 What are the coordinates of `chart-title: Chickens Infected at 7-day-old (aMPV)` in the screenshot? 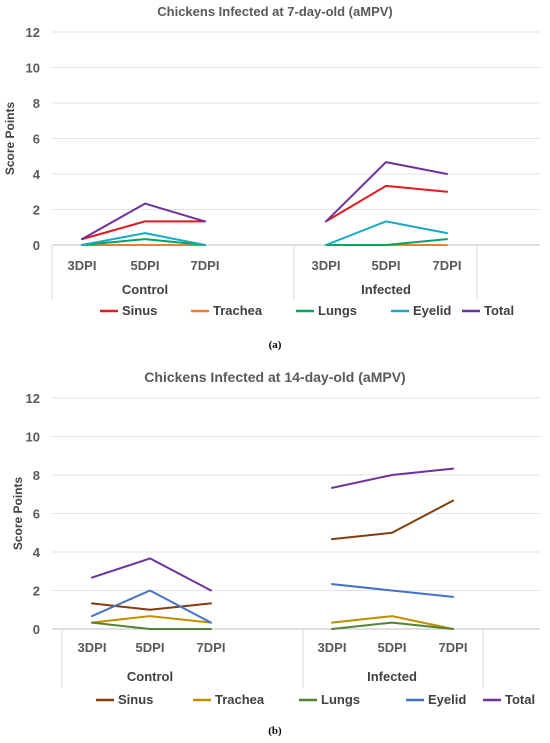 It's located at (275, 11).